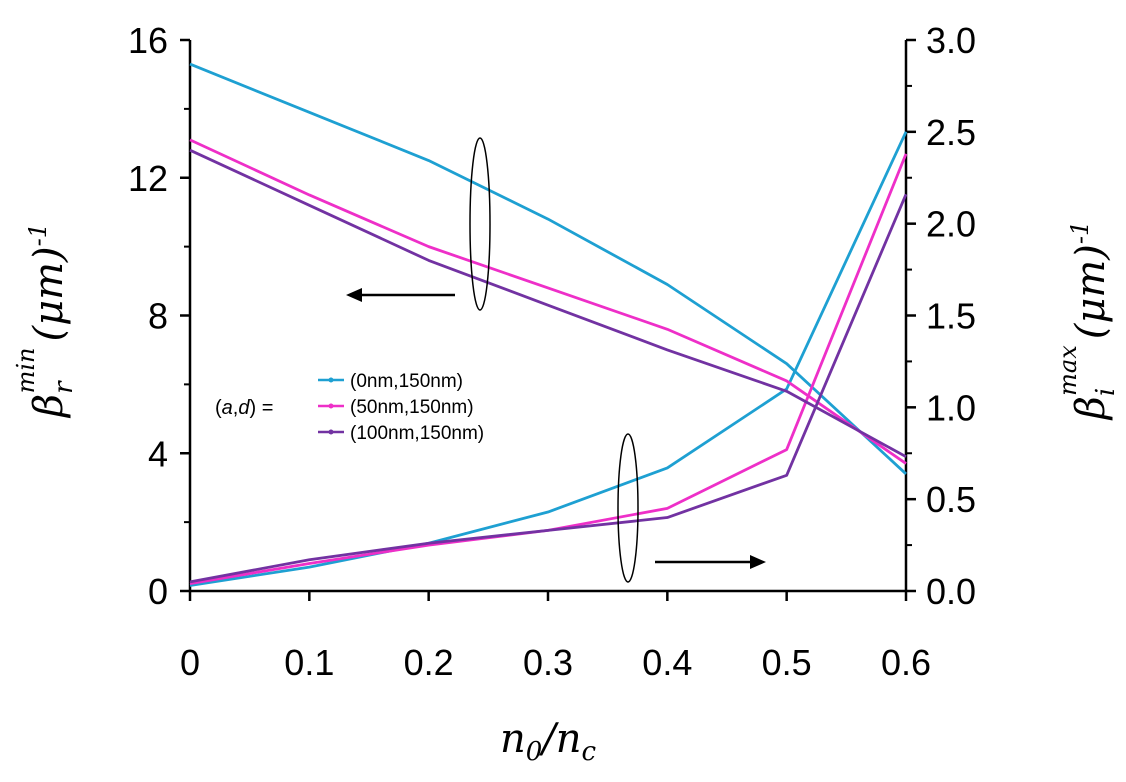  What do you see at coordinates (148, 40) in the screenshot?
I see `left-tick-label: 16` at bounding box center [148, 40].